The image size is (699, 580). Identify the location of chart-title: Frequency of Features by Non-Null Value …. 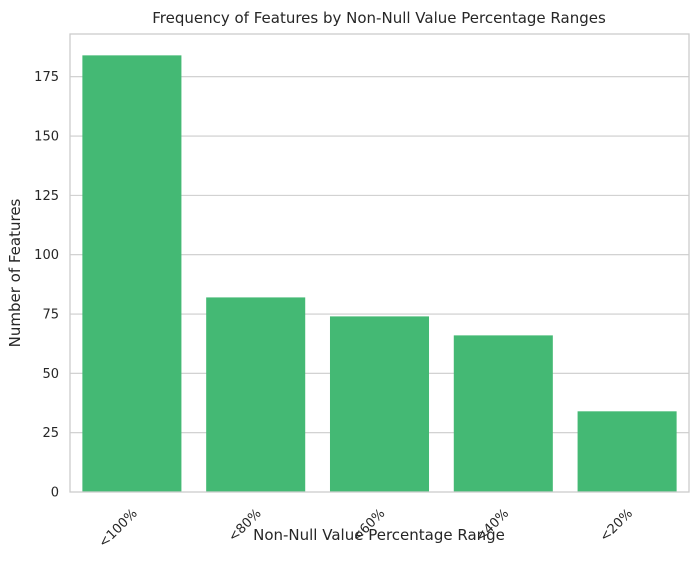
(379, 18).